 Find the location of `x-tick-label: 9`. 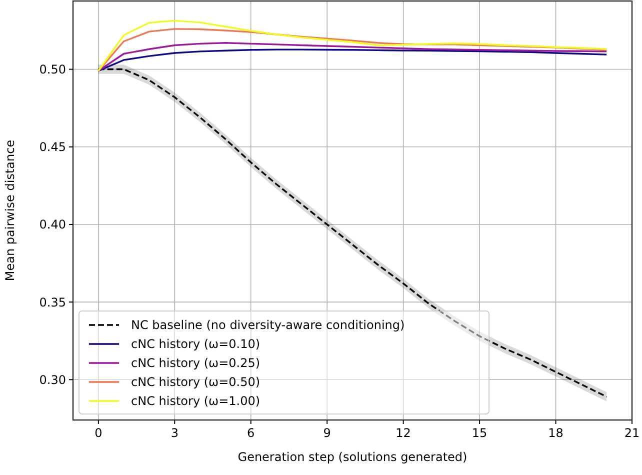

x-tick-label: 9 is located at coordinates (327, 433).